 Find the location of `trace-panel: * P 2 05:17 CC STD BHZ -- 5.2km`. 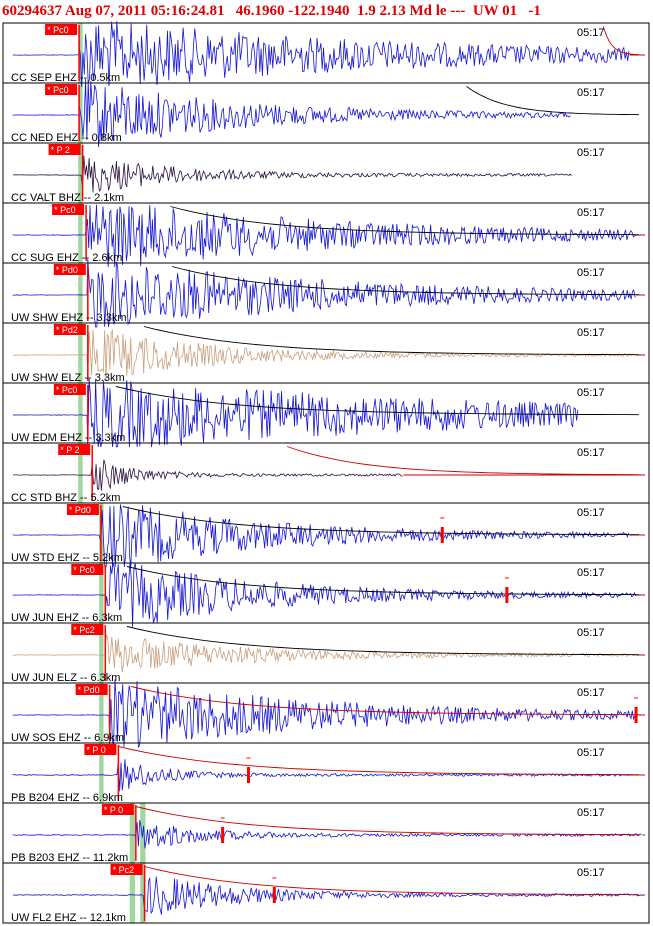

trace-panel: * P 2 05:17 CC STD BHZ -- 5.2km is located at coordinates (326, 473).